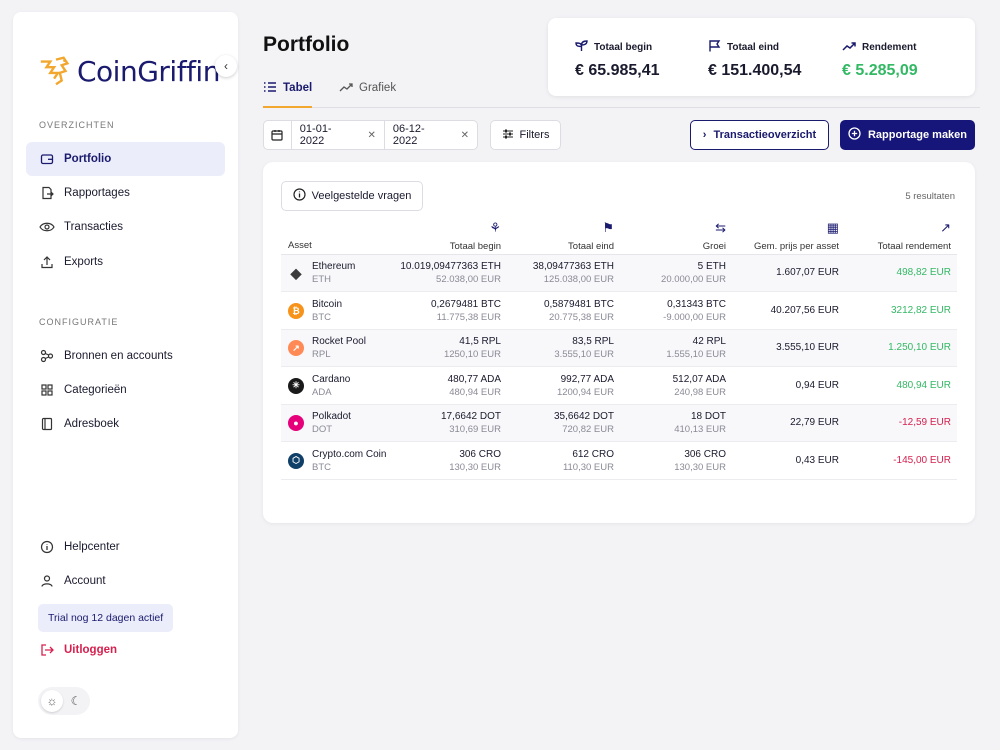  I want to click on growth-cell: 18 DOT 410,13 EUR, so click(700, 423).